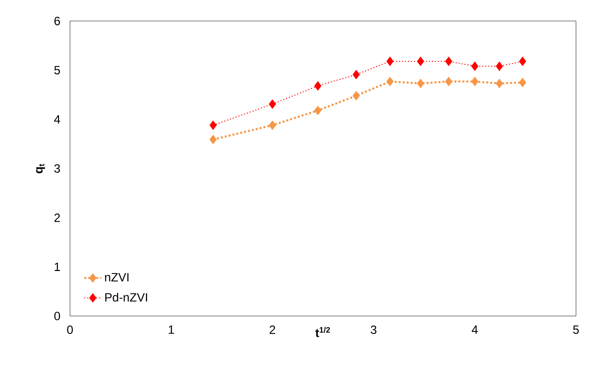 This screenshot has width=600, height=383. I want to click on x-tick-label: 1, so click(171, 330).